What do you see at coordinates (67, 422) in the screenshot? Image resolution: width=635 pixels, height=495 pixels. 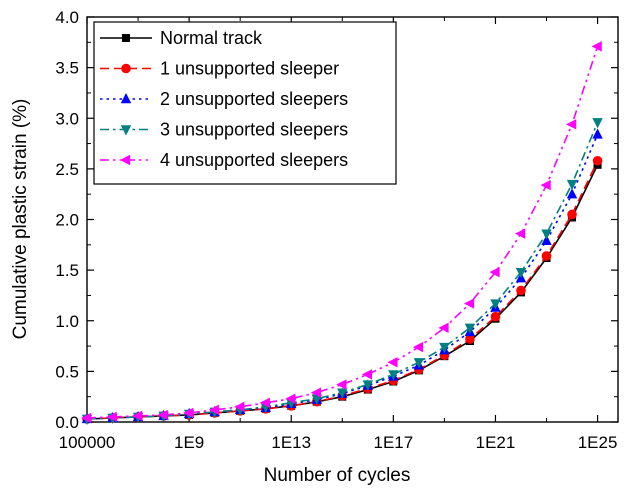 I see `y-tick-label: 0.0` at bounding box center [67, 422].